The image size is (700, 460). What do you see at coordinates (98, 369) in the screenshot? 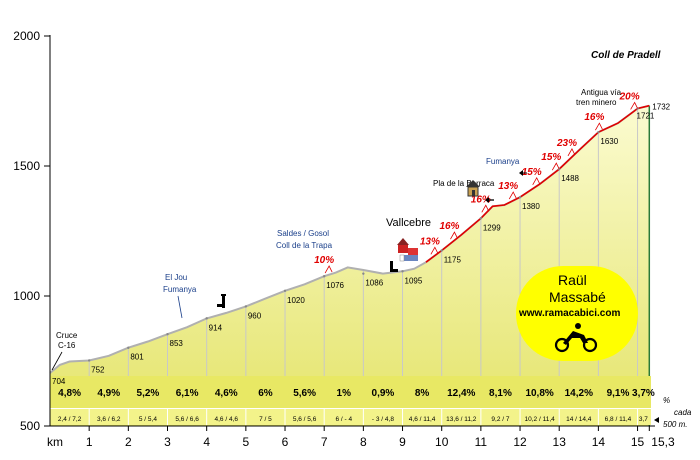
I see `altitude-label: 752` at bounding box center [98, 369].